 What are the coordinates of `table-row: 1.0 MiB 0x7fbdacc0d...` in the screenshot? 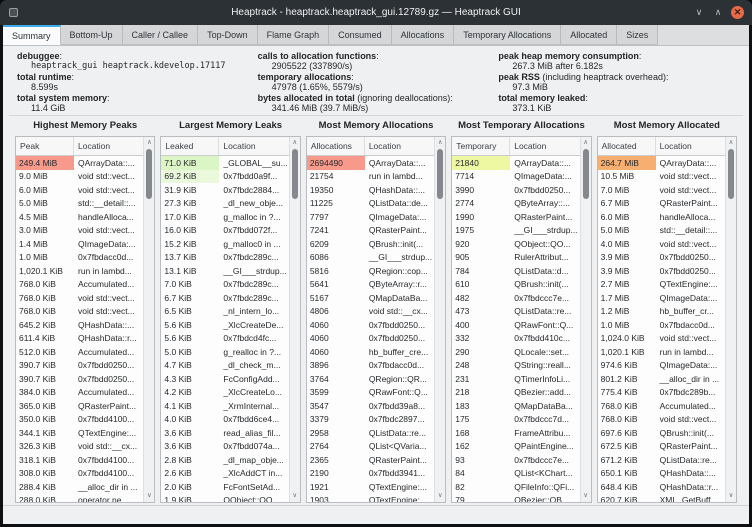 It's located at (80, 257).